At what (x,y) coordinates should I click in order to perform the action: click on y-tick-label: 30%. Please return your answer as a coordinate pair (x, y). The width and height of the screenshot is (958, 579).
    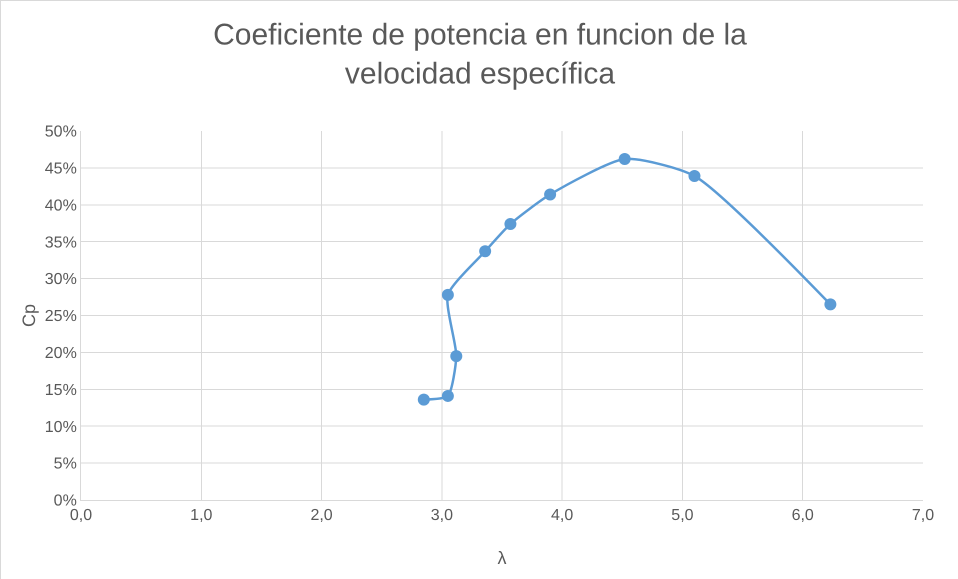
    Looking at the image, I should click on (60, 279).